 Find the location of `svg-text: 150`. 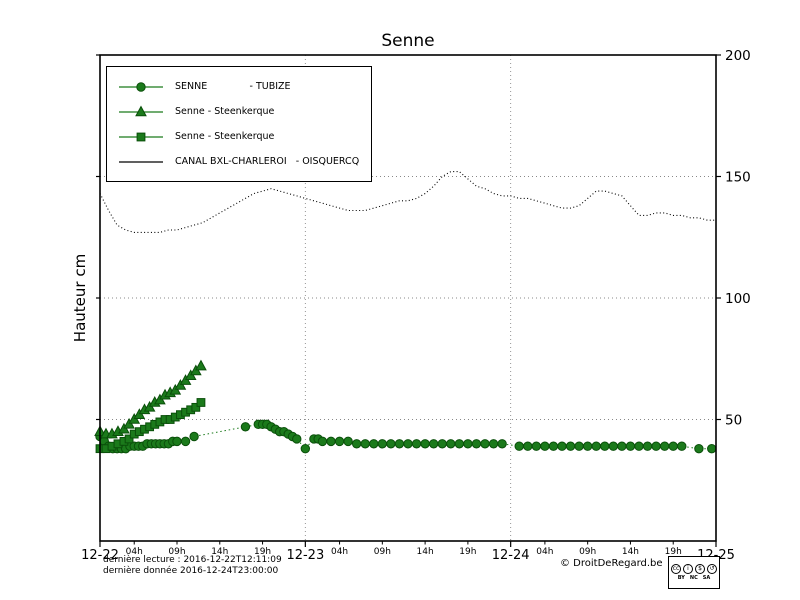

svg-text: 150 is located at coordinates (738, 178).